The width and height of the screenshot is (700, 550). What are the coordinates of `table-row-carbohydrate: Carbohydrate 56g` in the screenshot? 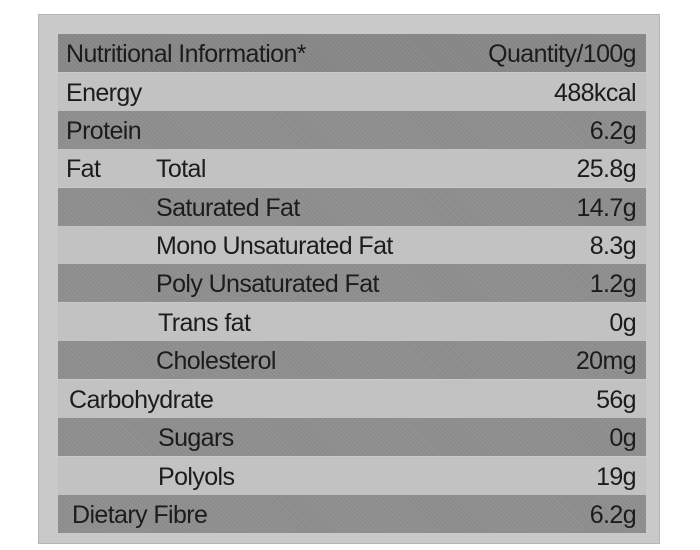 It's located at (352, 399).